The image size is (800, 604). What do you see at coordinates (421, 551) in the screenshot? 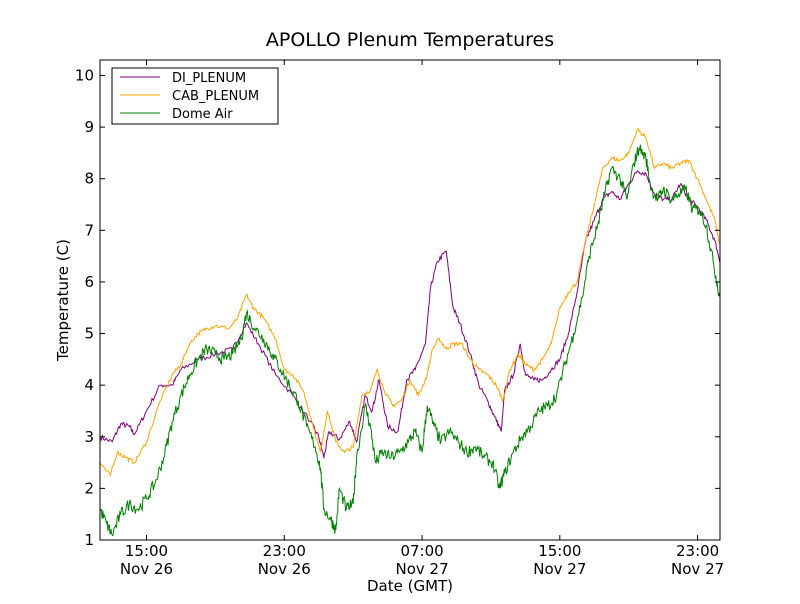
I see `x-tick-label-time: 07:00` at bounding box center [421, 551].